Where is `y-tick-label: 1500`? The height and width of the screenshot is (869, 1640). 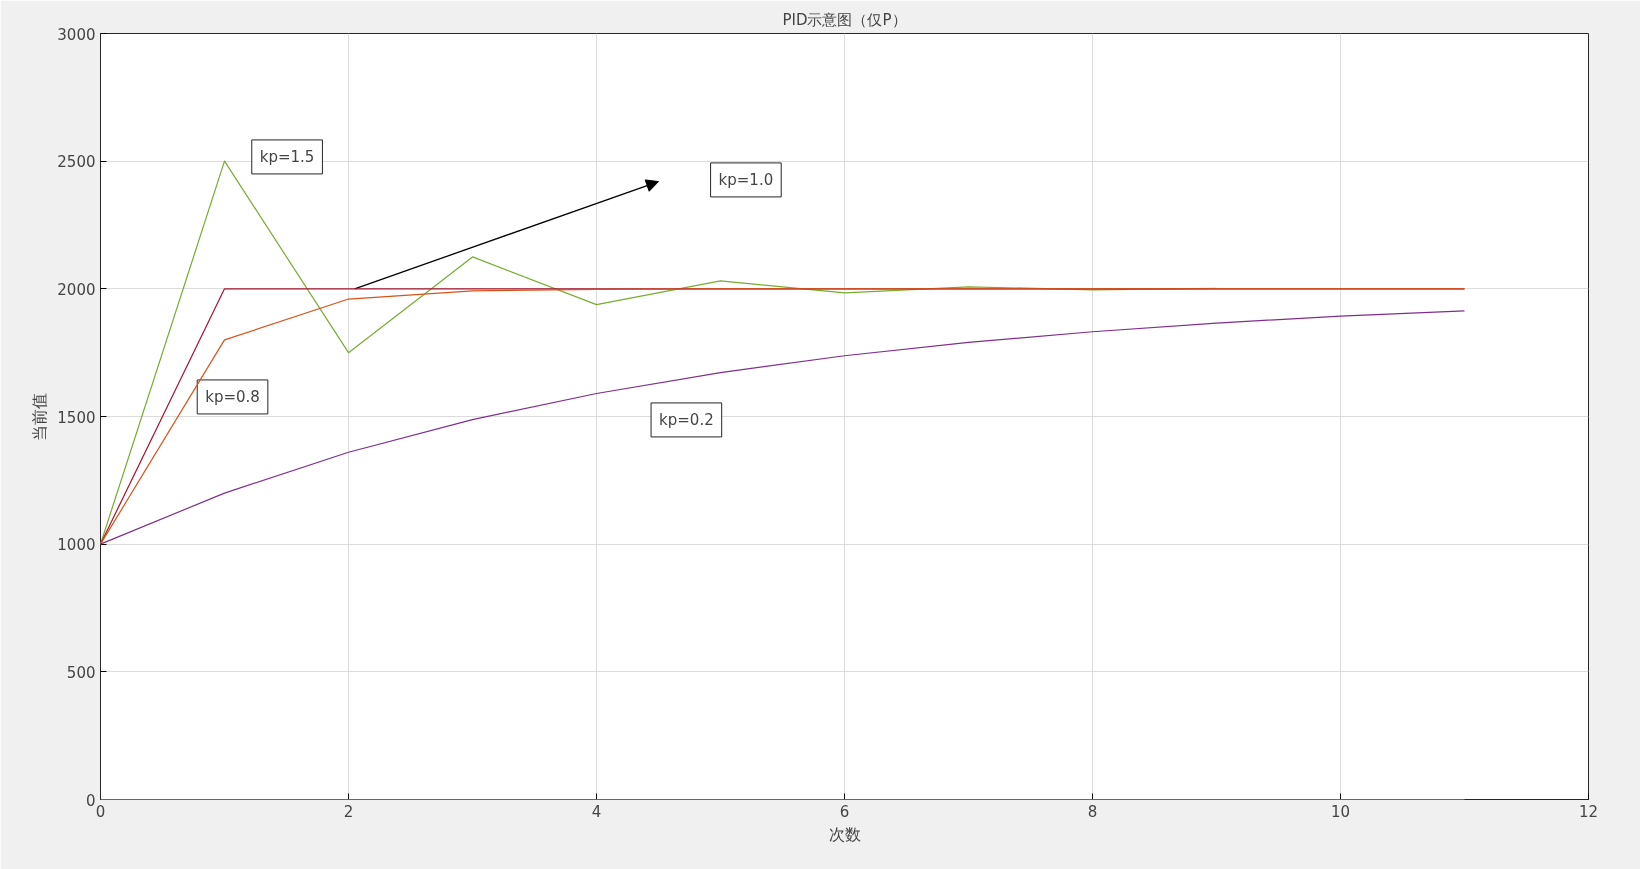 y-tick-label: 1500 is located at coordinates (76, 417).